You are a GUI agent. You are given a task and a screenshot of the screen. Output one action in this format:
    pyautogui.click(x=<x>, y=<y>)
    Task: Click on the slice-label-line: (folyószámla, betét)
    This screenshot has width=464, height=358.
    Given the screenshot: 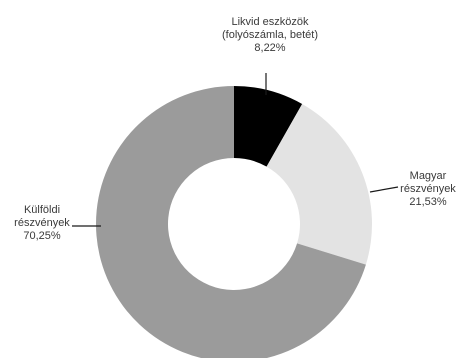 What is the action you would take?
    pyautogui.click(x=270, y=35)
    